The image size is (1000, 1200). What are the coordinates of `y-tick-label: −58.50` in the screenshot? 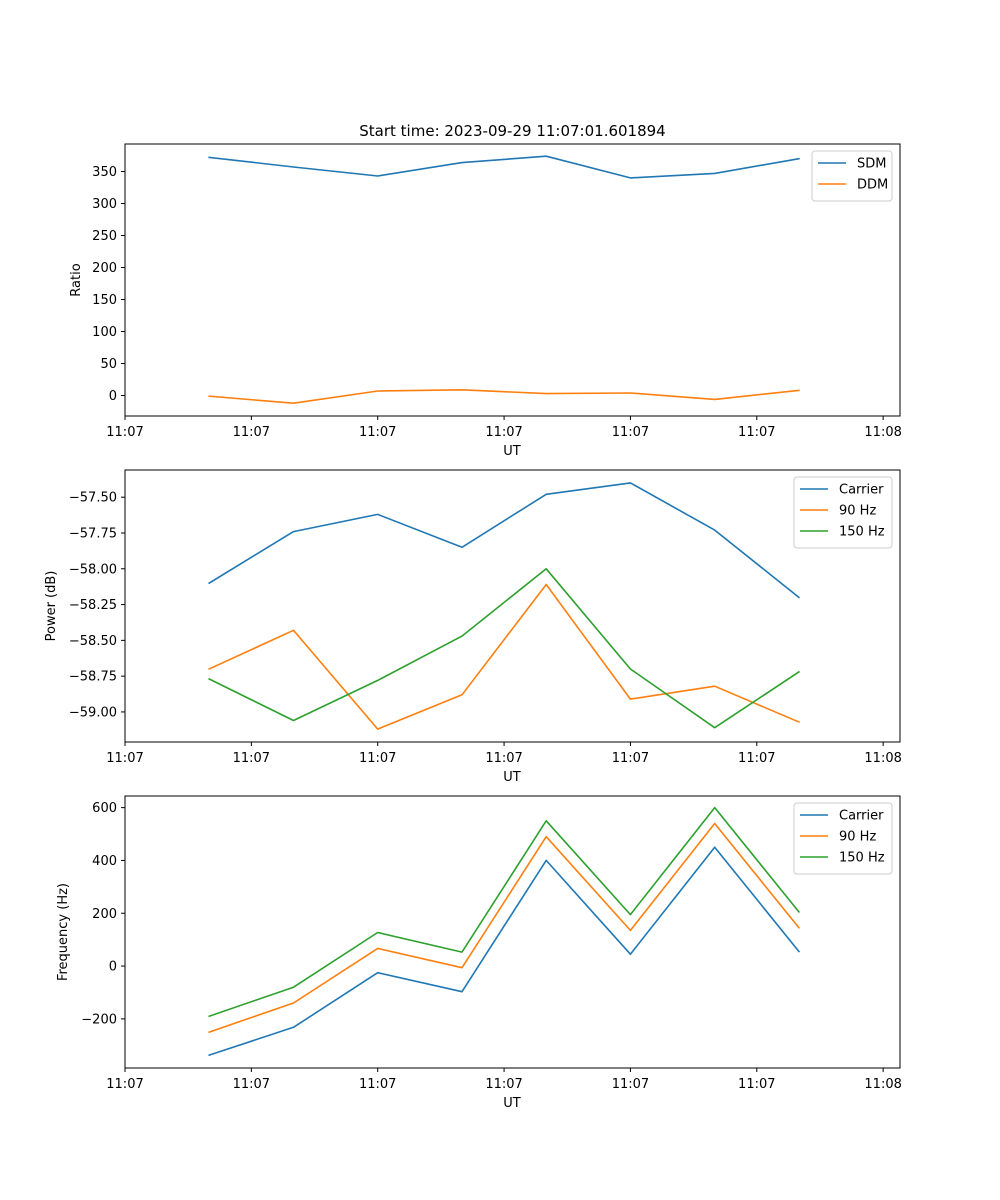 It's located at (93, 641).